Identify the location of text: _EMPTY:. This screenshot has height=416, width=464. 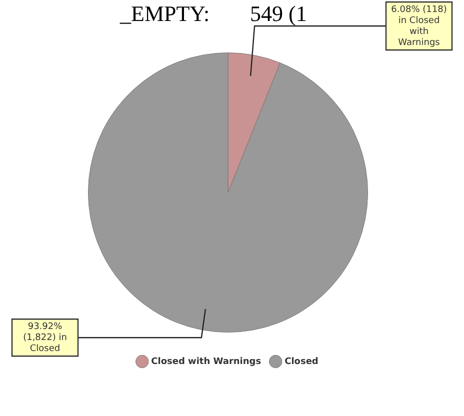
(164, 13).